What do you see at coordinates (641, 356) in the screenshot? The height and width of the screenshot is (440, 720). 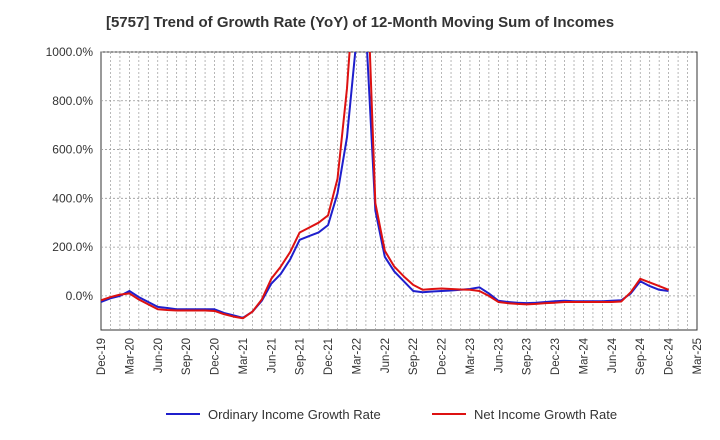 I see `x-tick-label: Sep-24` at bounding box center [641, 356].